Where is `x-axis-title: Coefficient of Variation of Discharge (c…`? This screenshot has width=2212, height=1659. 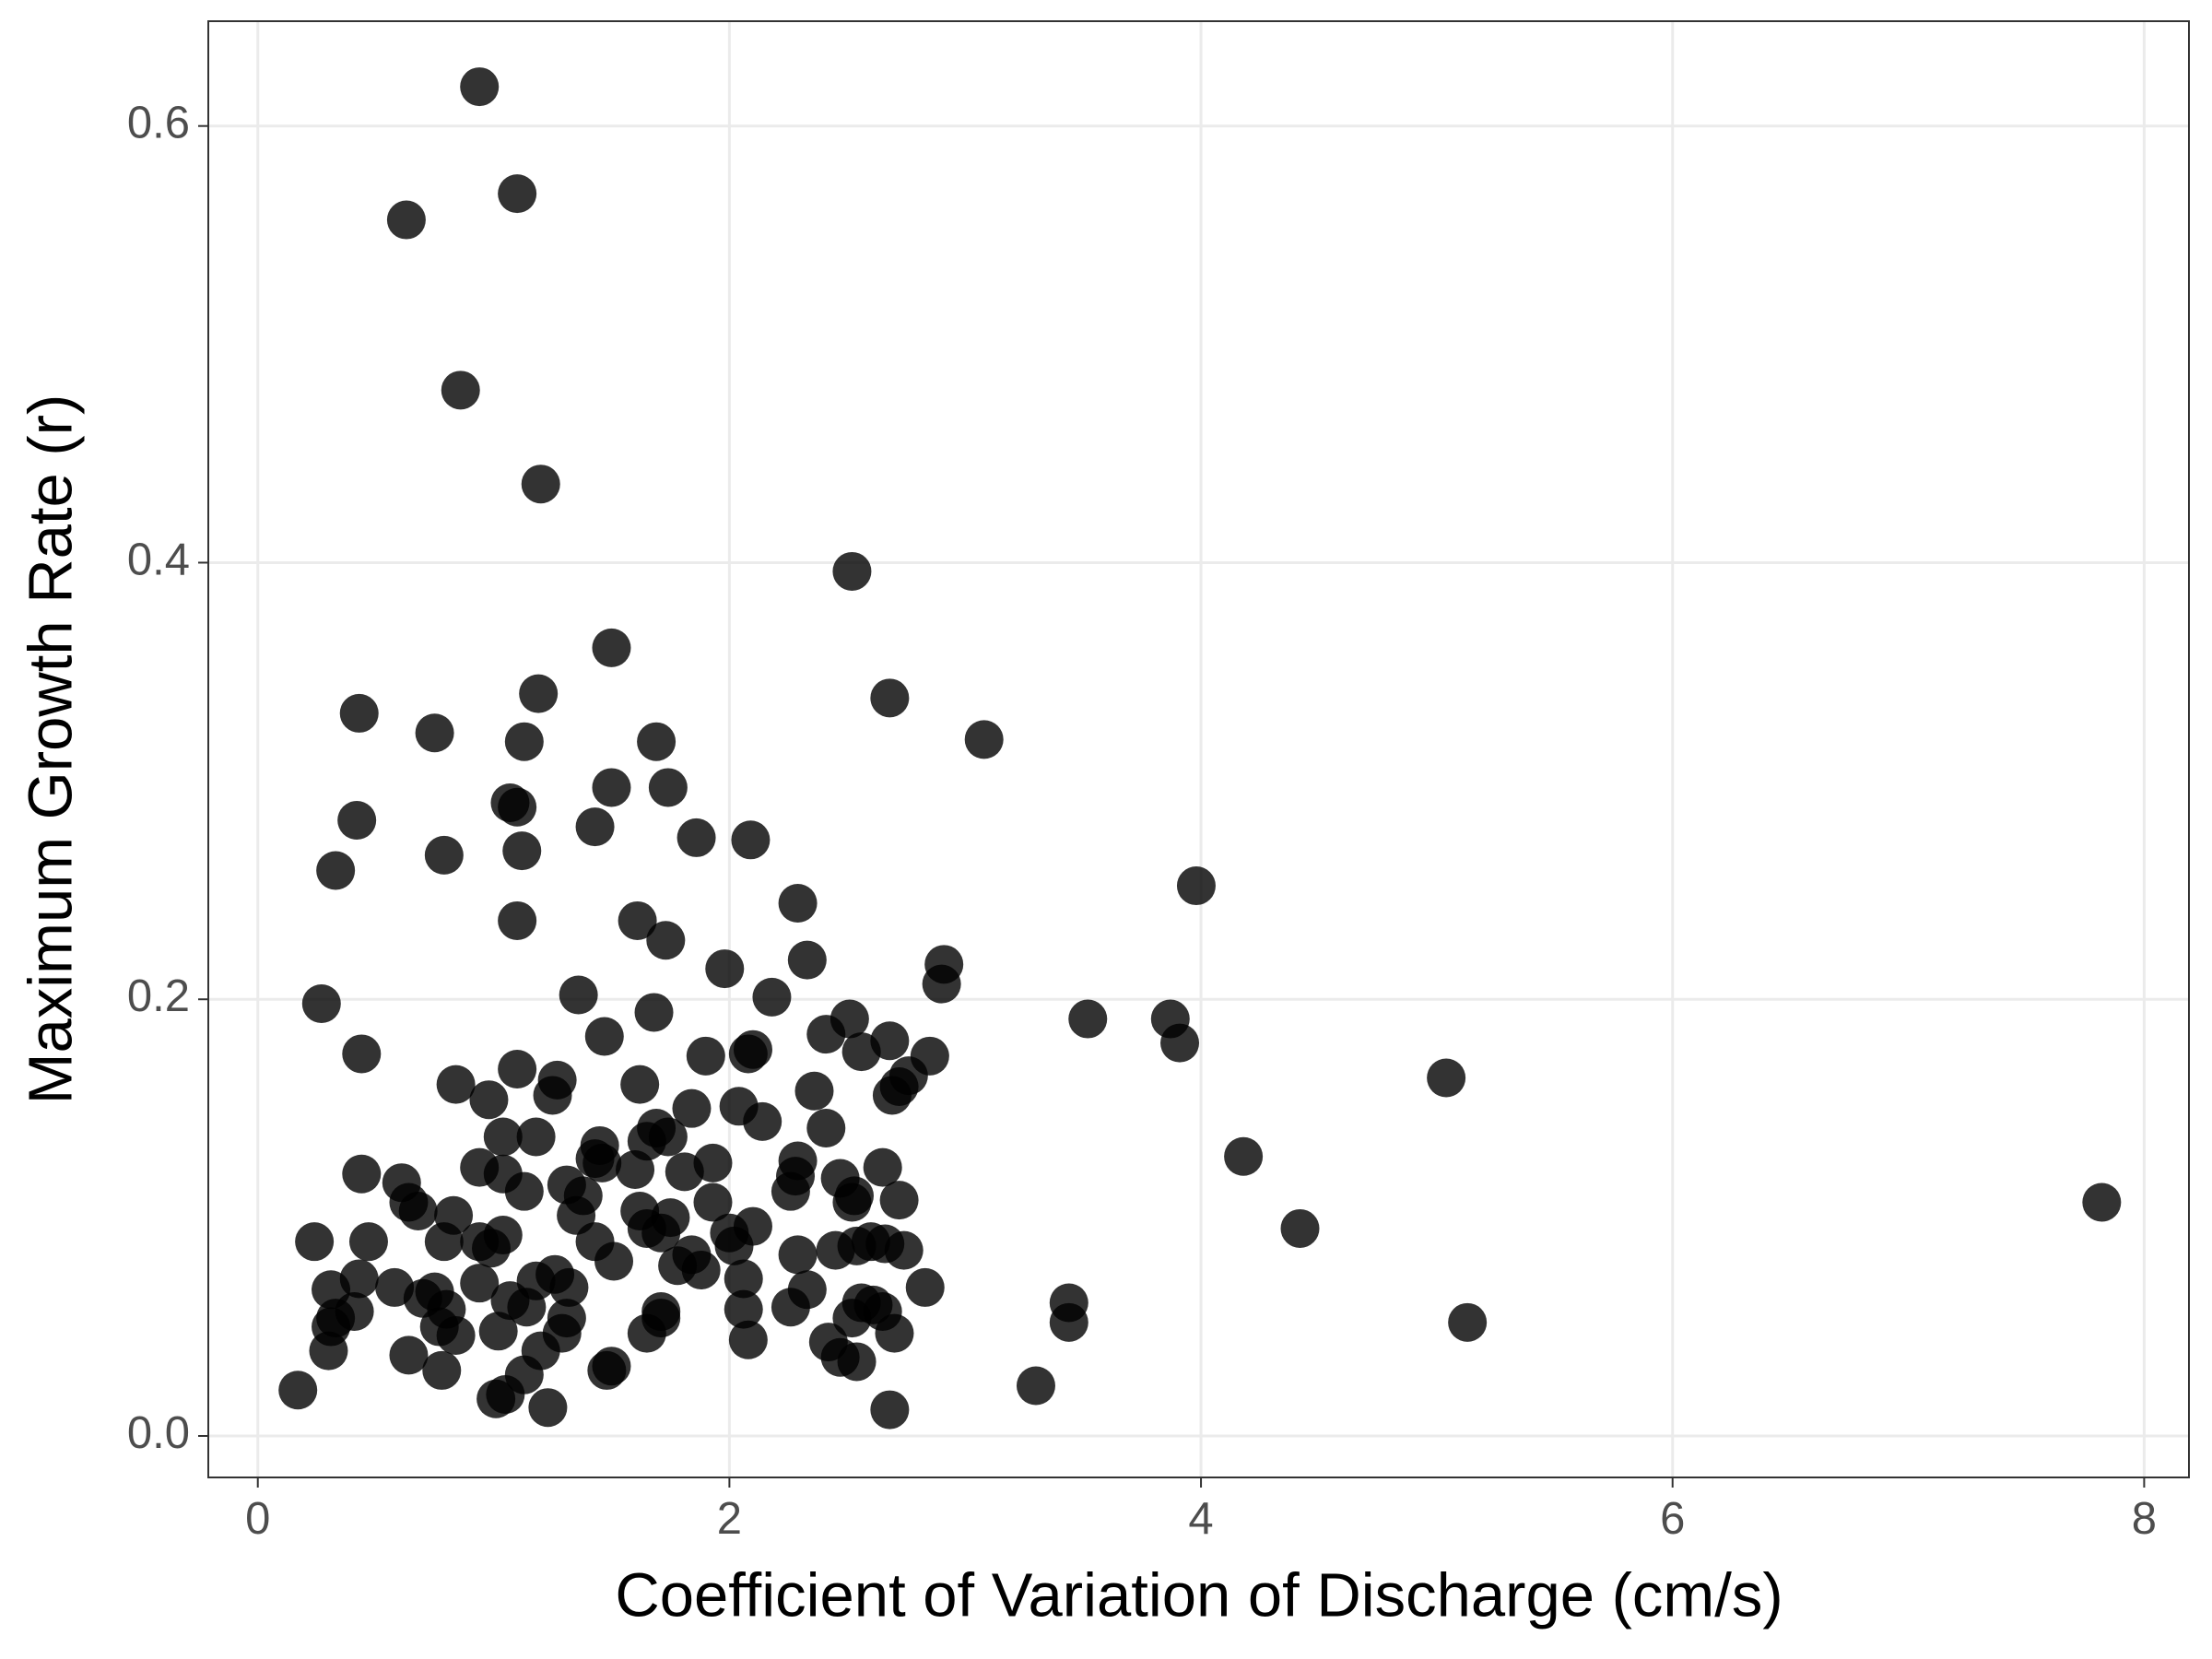
x-axis-title: Coefficient of Variation of Discharge (c… is located at coordinates (1199, 1595).